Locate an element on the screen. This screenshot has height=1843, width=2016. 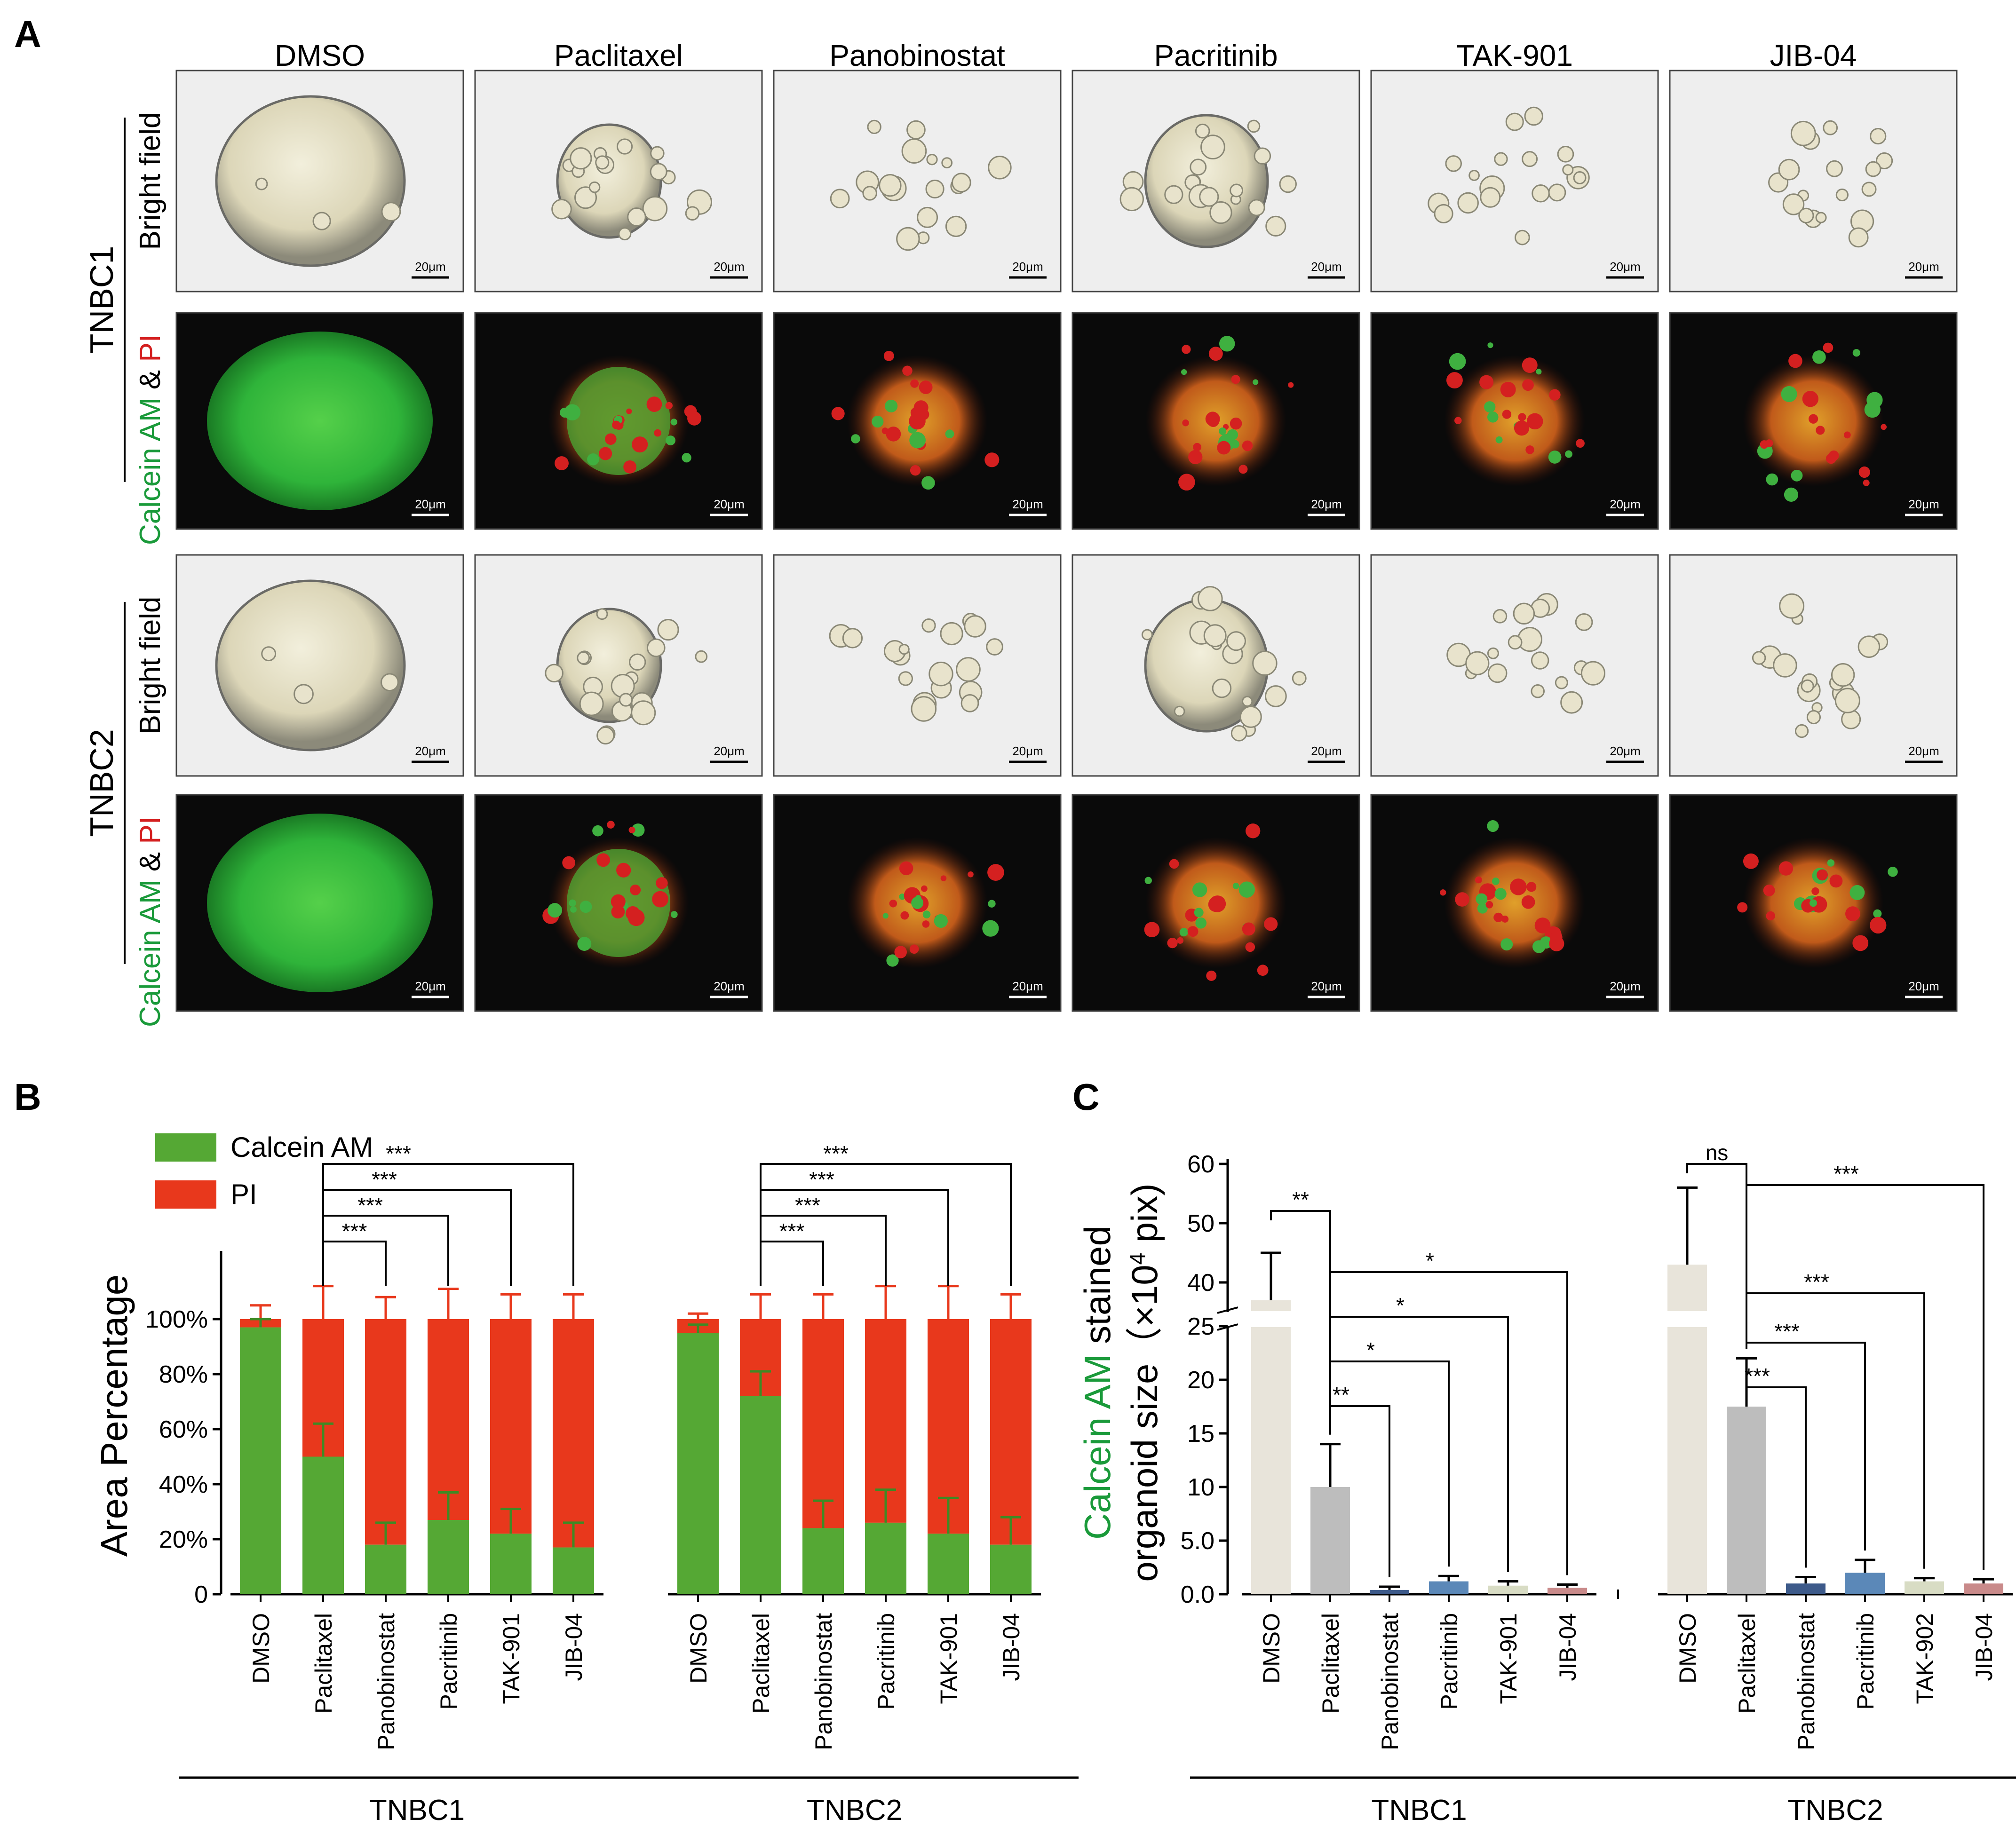
bar-calcein-pacritinib is located at coordinates (449, 1557).